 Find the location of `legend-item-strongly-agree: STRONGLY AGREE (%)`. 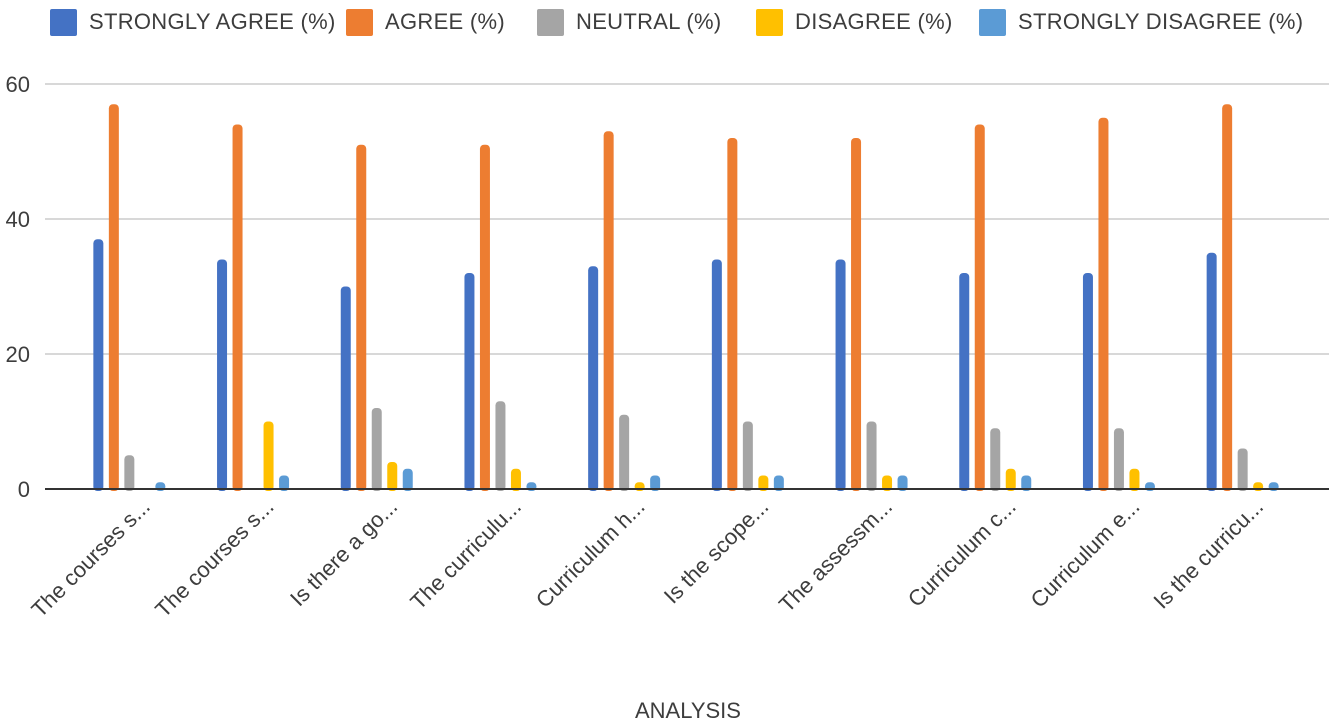

legend-item-strongly-agree: STRONGLY AGREE (%) is located at coordinates (193, 22).